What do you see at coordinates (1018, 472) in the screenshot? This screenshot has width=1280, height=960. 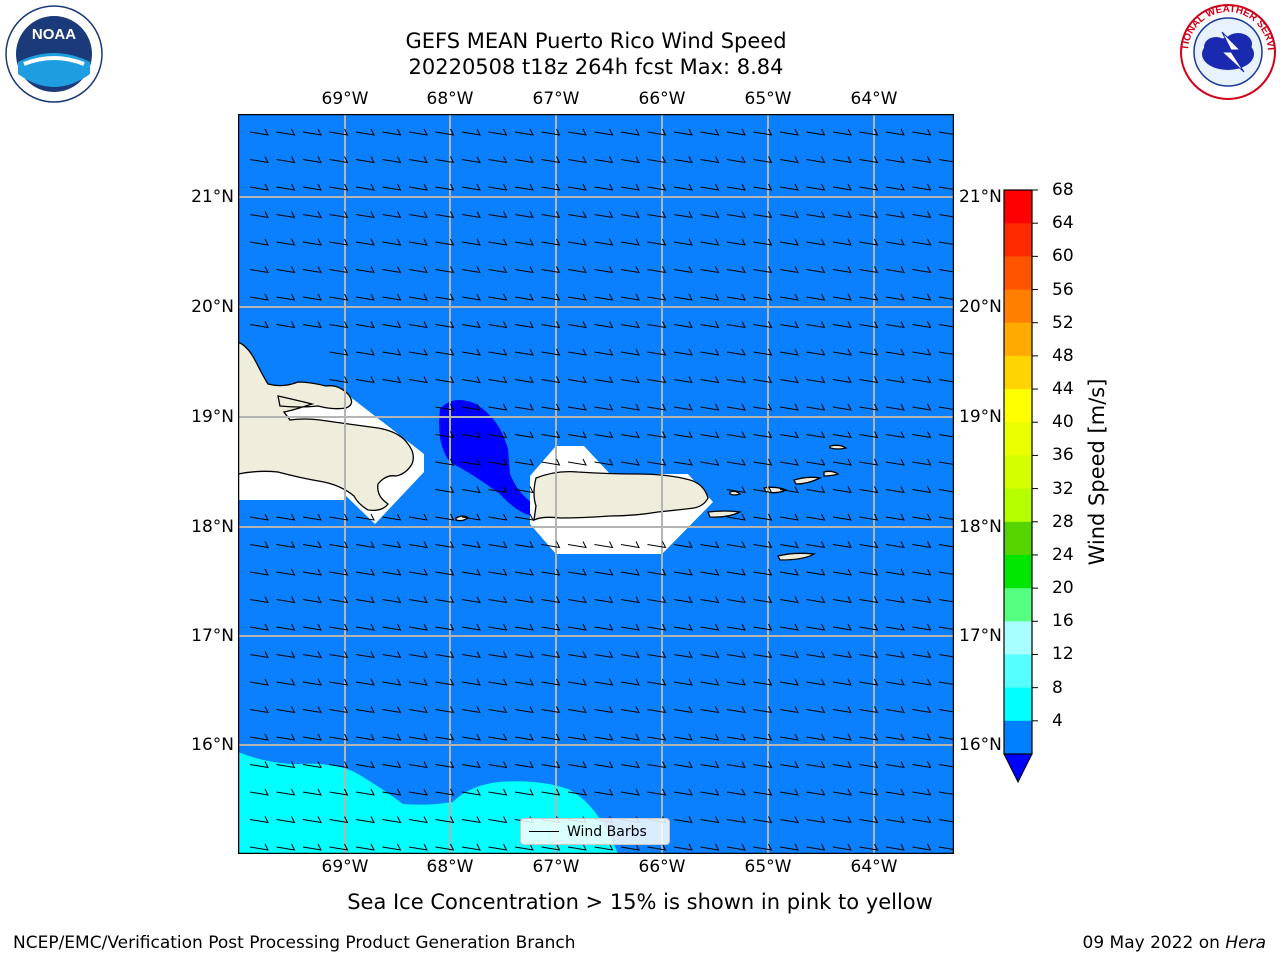 I see `colorbar-frame` at bounding box center [1018, 472].